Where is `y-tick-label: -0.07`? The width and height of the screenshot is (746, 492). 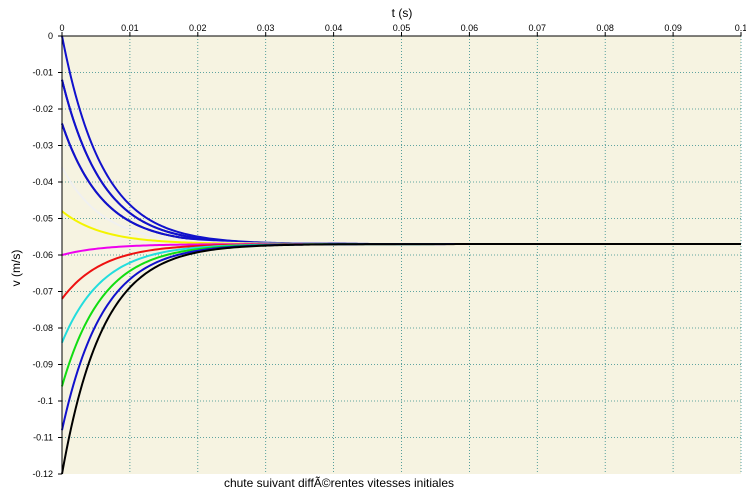
y-tick-label: -0.07 is located at coordinates (42, 292).